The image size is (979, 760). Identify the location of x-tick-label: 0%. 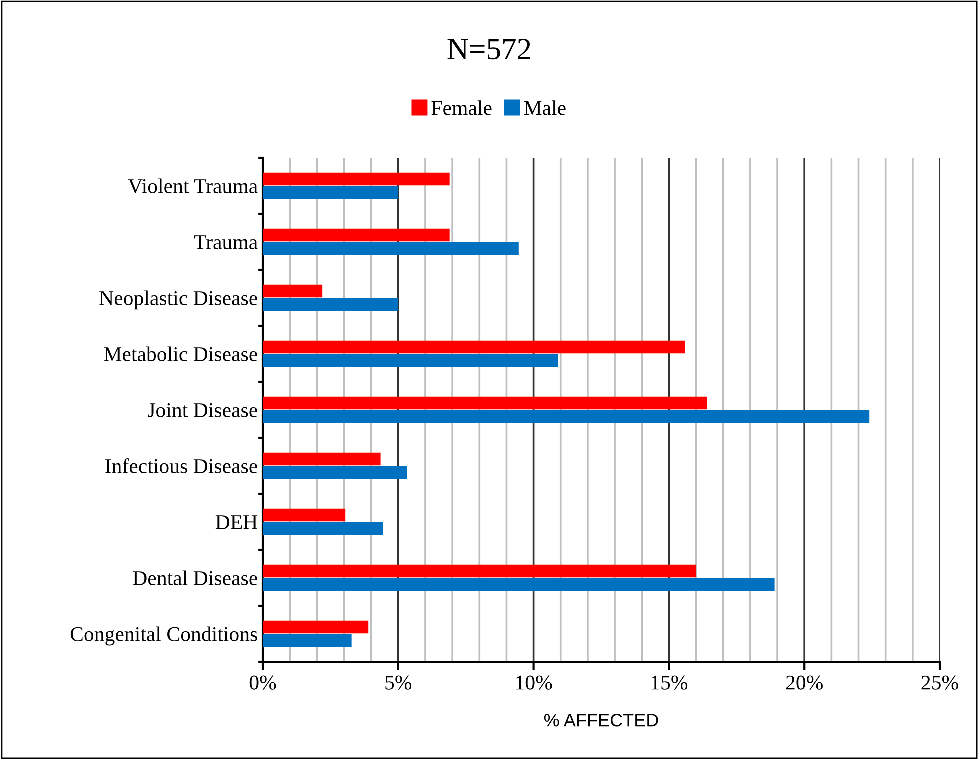
(263, 683).